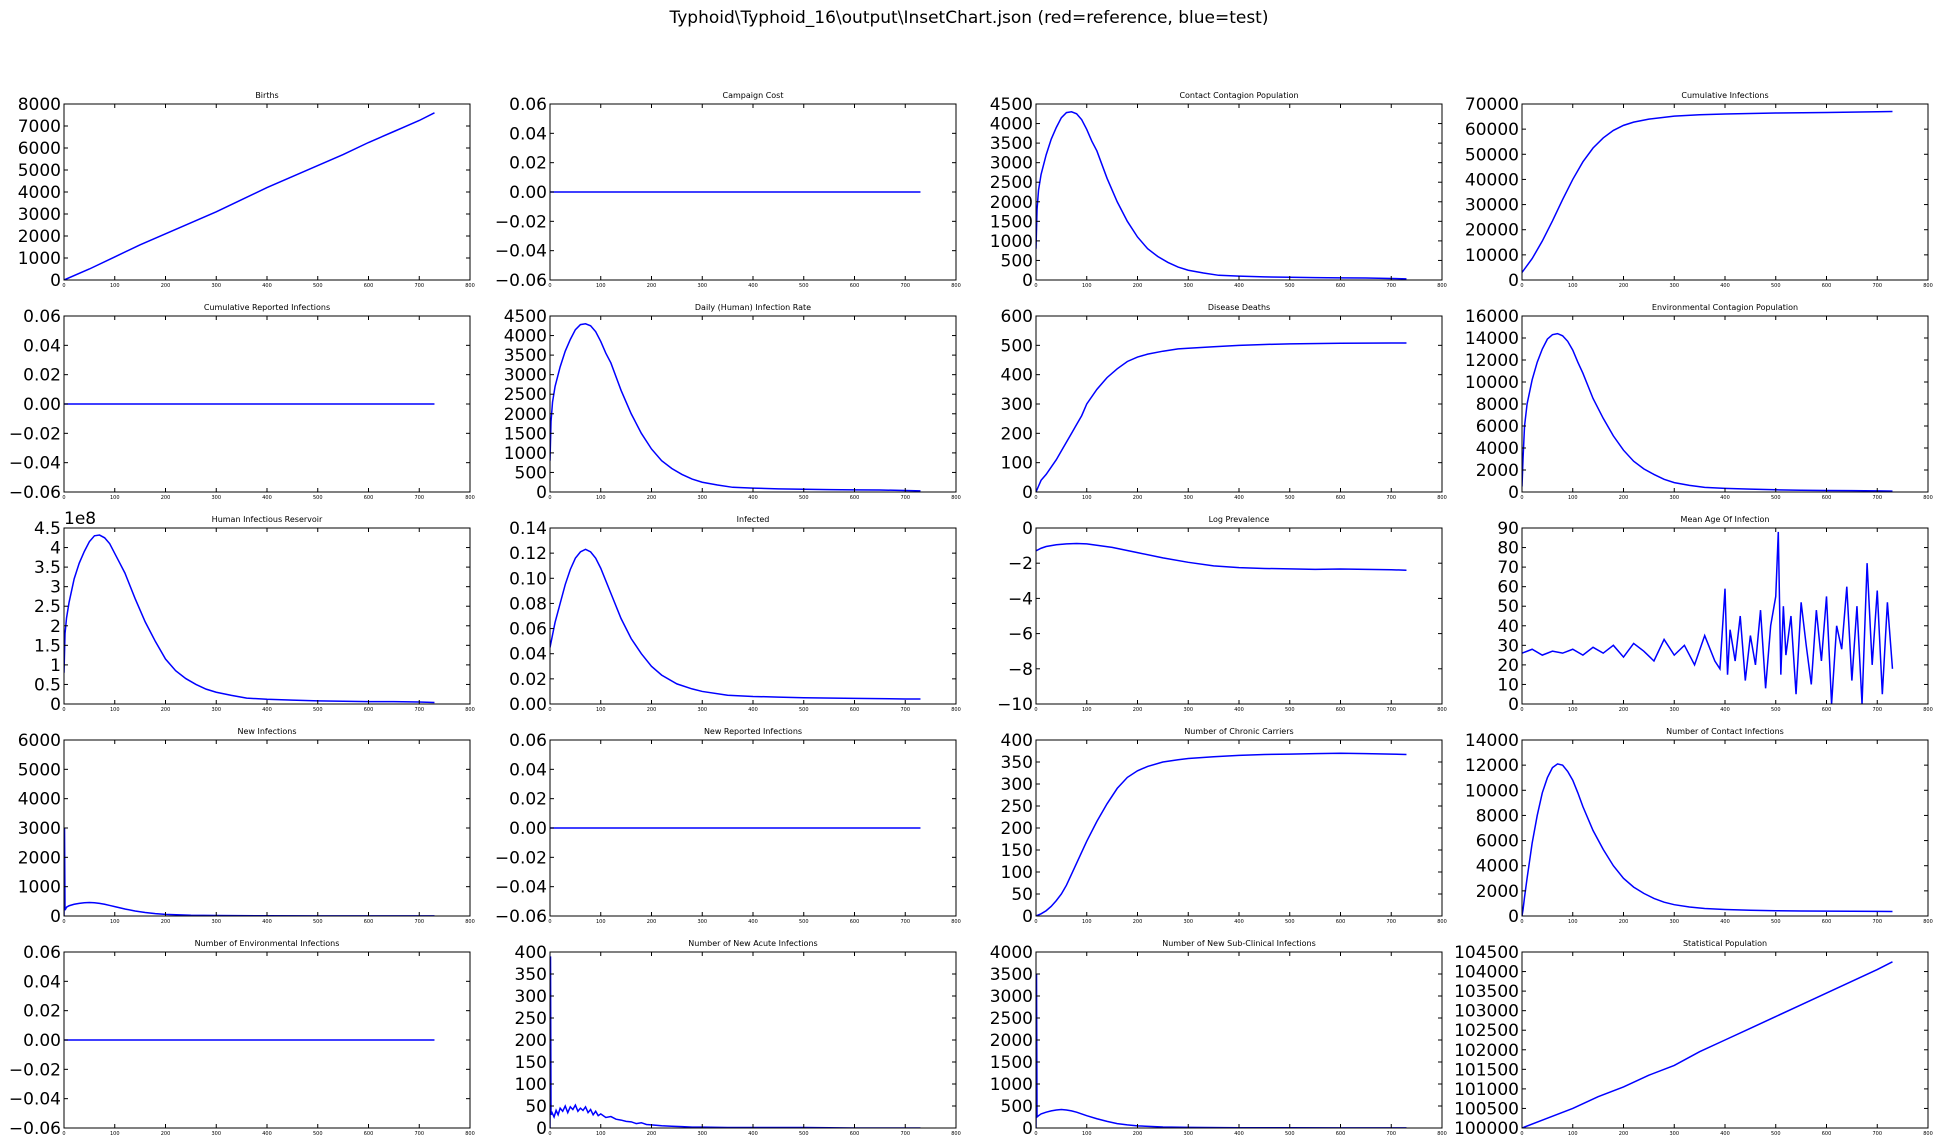 Image resolution: width=1938 pixels, height=1146 pixels. I want to click on ytick-label: 60000, so click(1492, 130).